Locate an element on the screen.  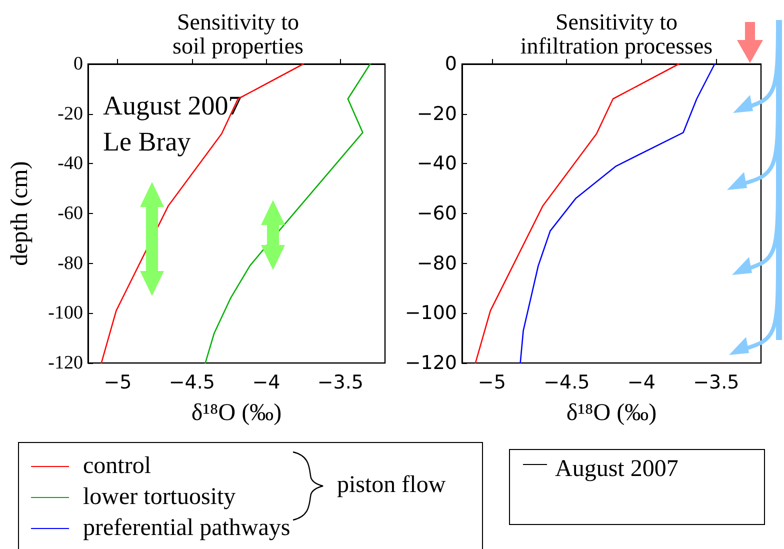
text: piston flow is located at coordinates (391, 485).